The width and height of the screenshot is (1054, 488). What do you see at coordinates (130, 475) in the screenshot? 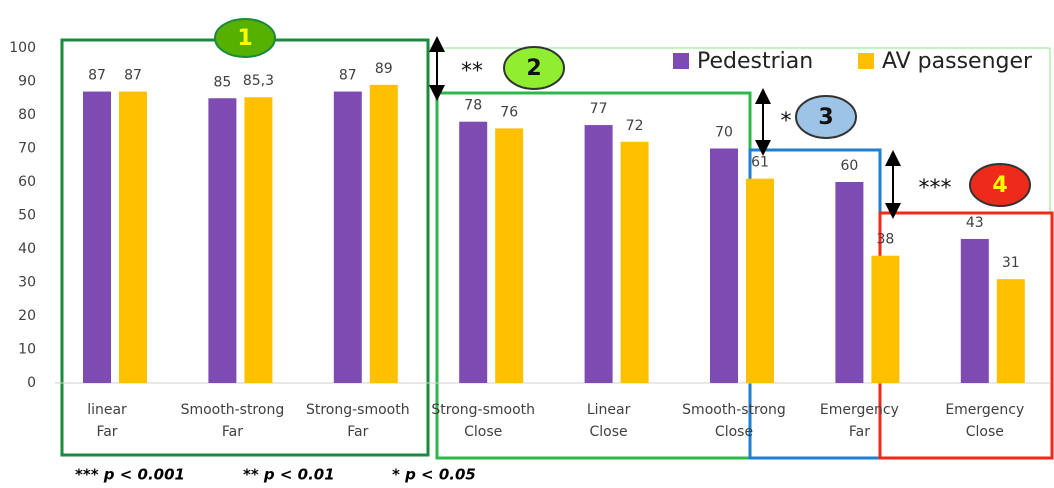
I see `footnote: *** p < 0.001` at bounding box center [130, 475].